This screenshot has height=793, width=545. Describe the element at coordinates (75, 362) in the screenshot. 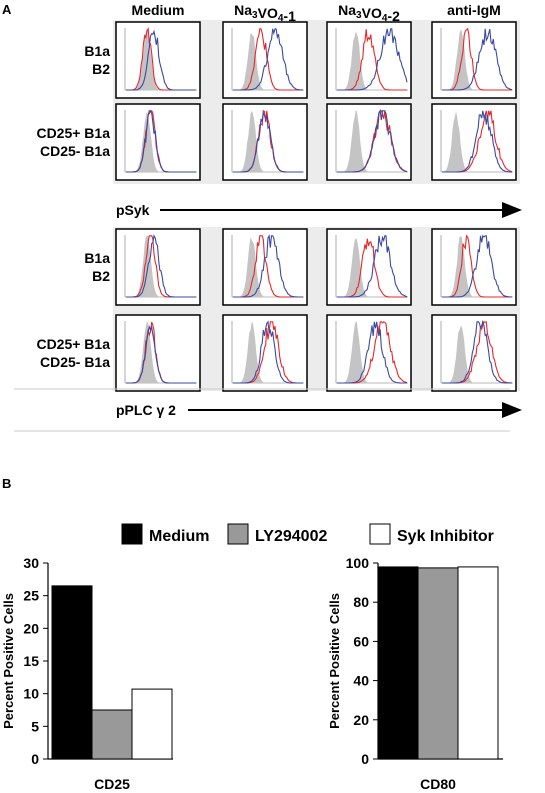

I see `row-label: CD25- B1a` at that location.